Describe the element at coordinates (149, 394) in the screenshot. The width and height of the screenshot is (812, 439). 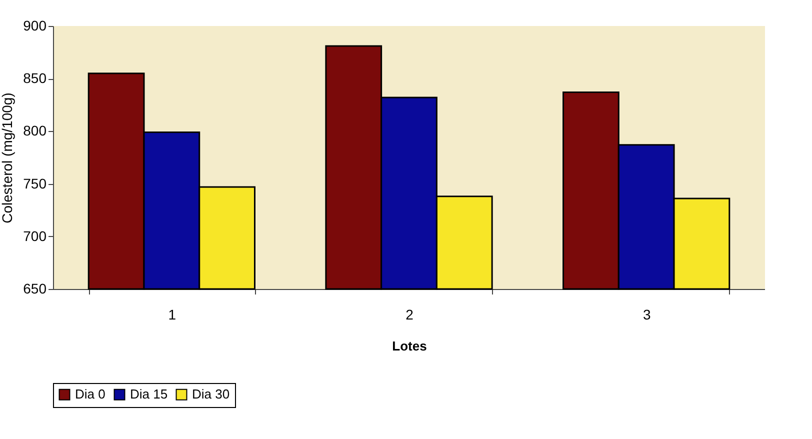
I see `legend-label: Dia 15` at that location.